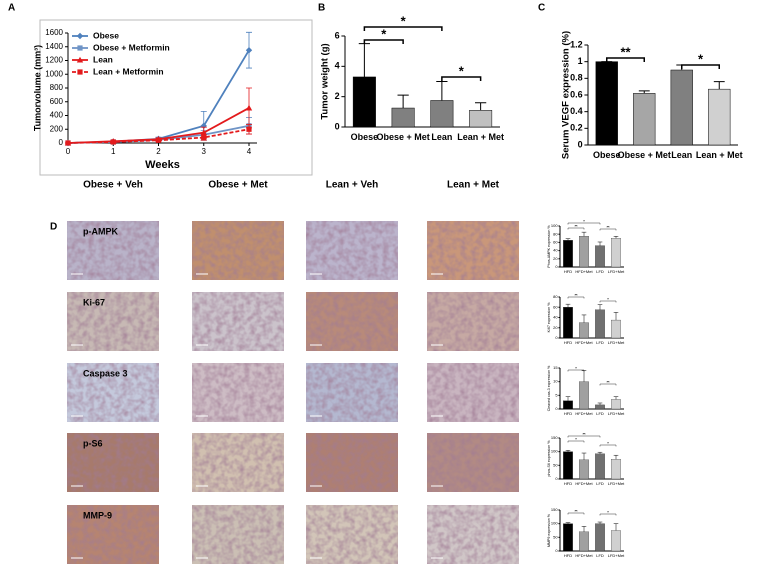  Describe the element at coordinates (566, 95) in the screenshot. I see `y-axis-label: Serum VEGF expression (%)` at that location.